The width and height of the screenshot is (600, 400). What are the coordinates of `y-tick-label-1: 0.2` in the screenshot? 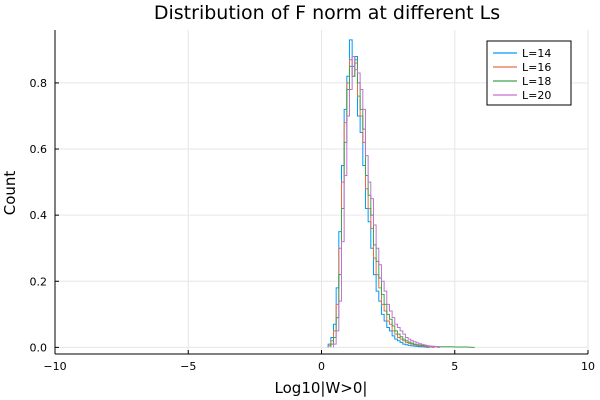 It's located at (39, 281).